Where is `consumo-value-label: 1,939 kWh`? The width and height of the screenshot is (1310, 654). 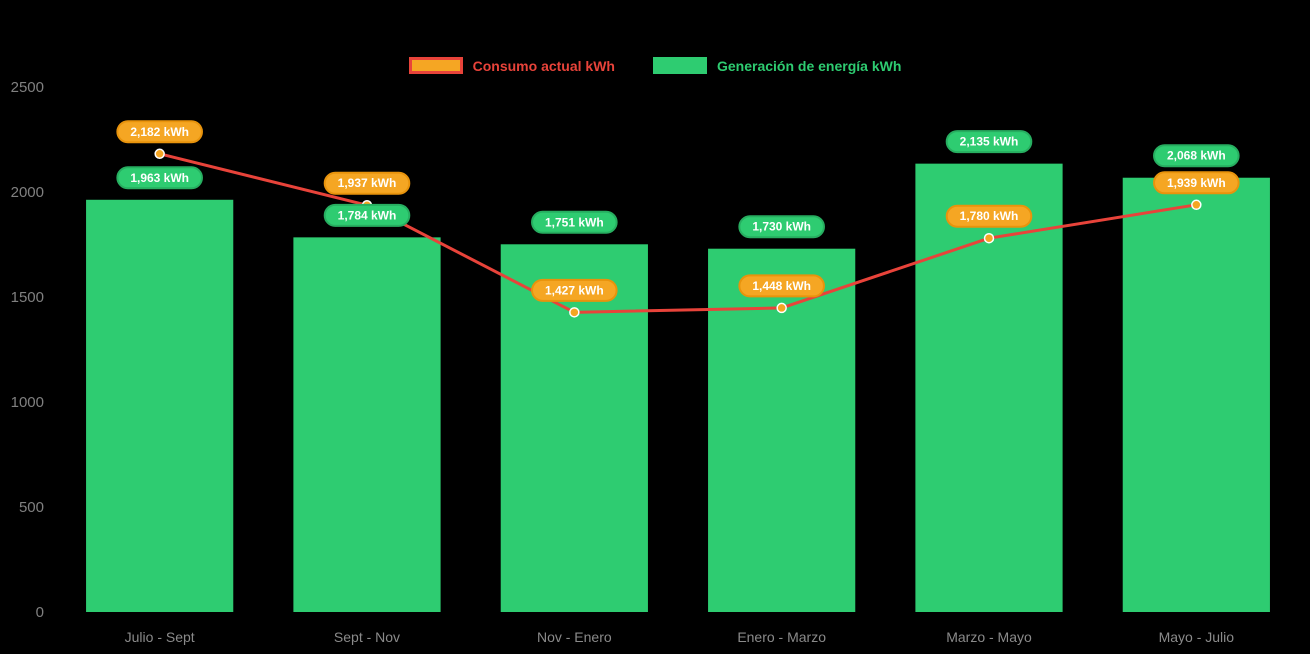 consumo-value-label: 1,939 kWh is located at coordinates (1196, 183).